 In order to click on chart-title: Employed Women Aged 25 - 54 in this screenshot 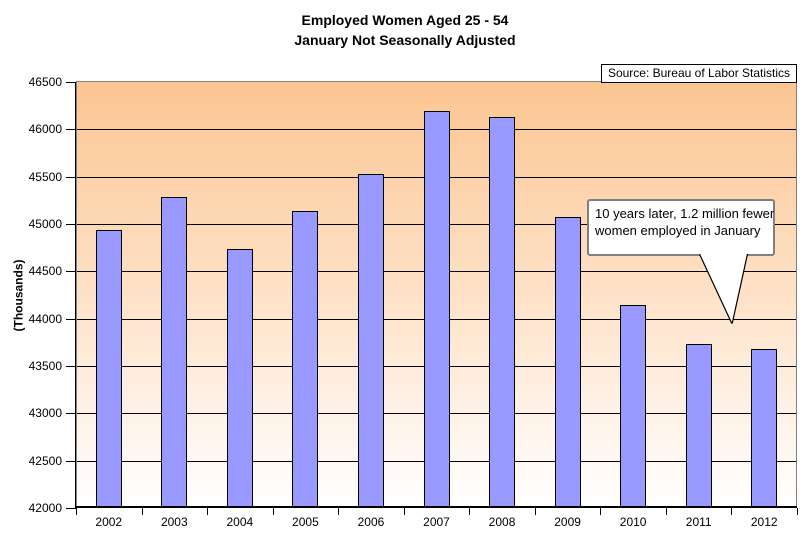, I will do `click(405, 20)`.